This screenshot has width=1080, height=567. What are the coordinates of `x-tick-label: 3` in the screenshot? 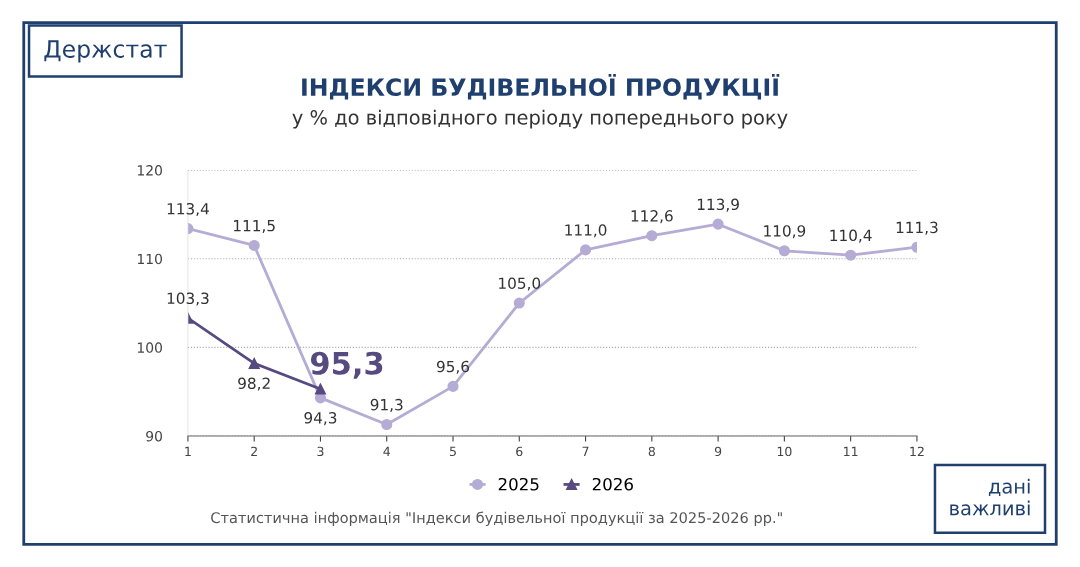 It's located at (320, 451).